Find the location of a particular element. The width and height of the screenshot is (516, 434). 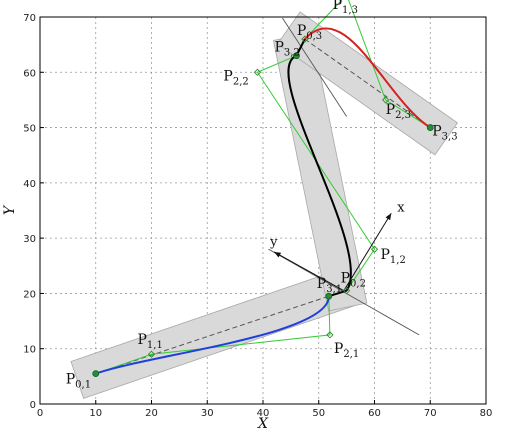

segment-2-curve is located at coordinates (319, 173).